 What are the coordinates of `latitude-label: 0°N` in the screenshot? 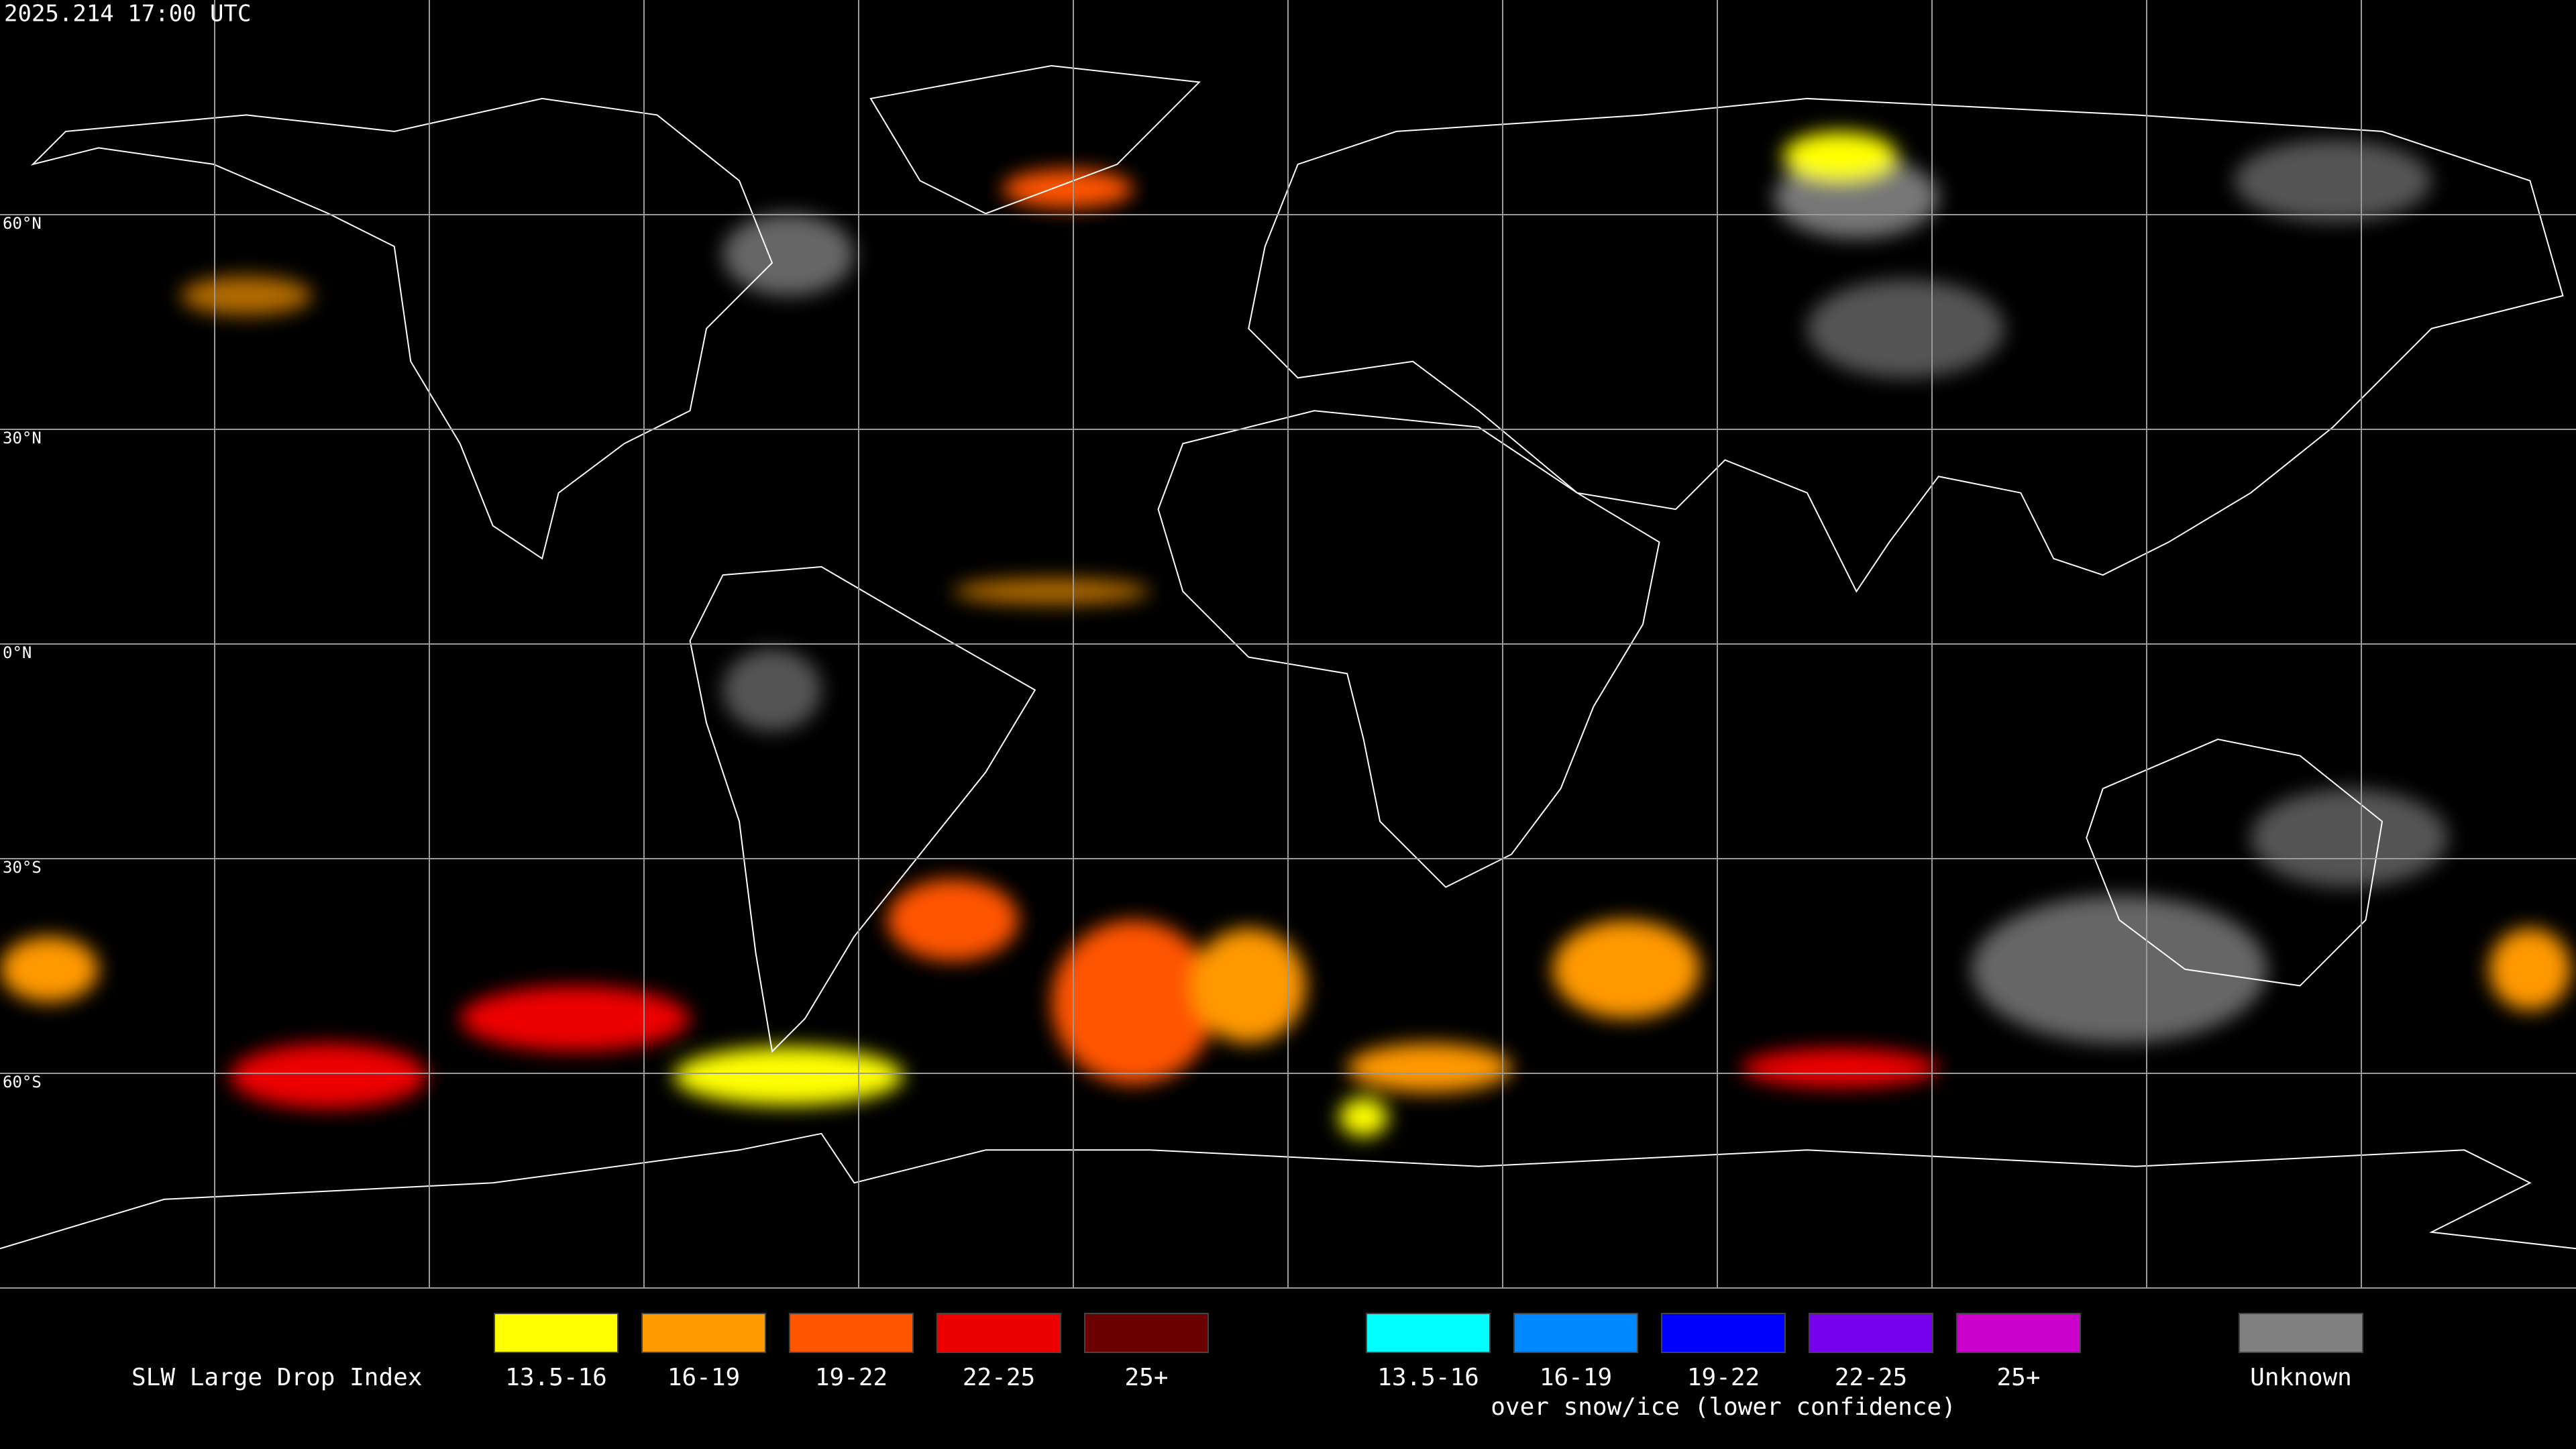 It's located at (17, 652).